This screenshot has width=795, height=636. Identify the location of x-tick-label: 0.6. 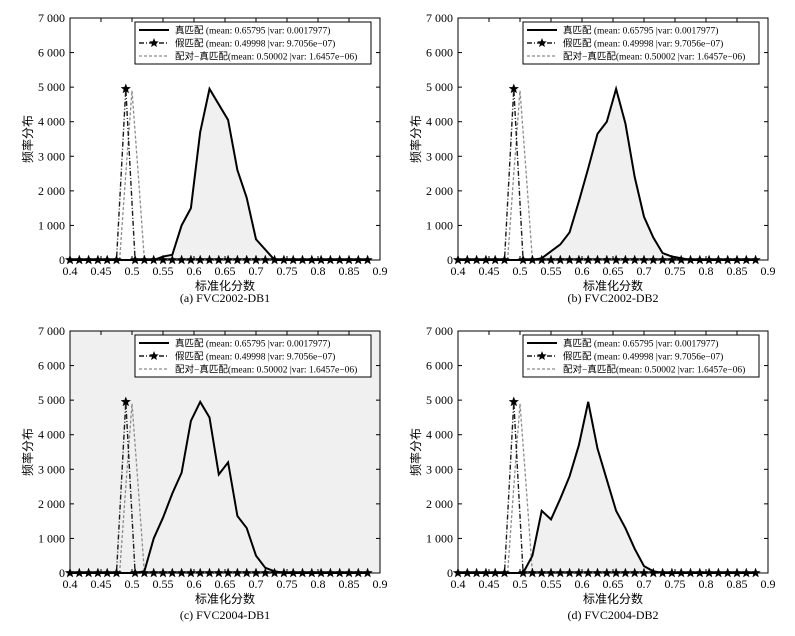
(582, 271).